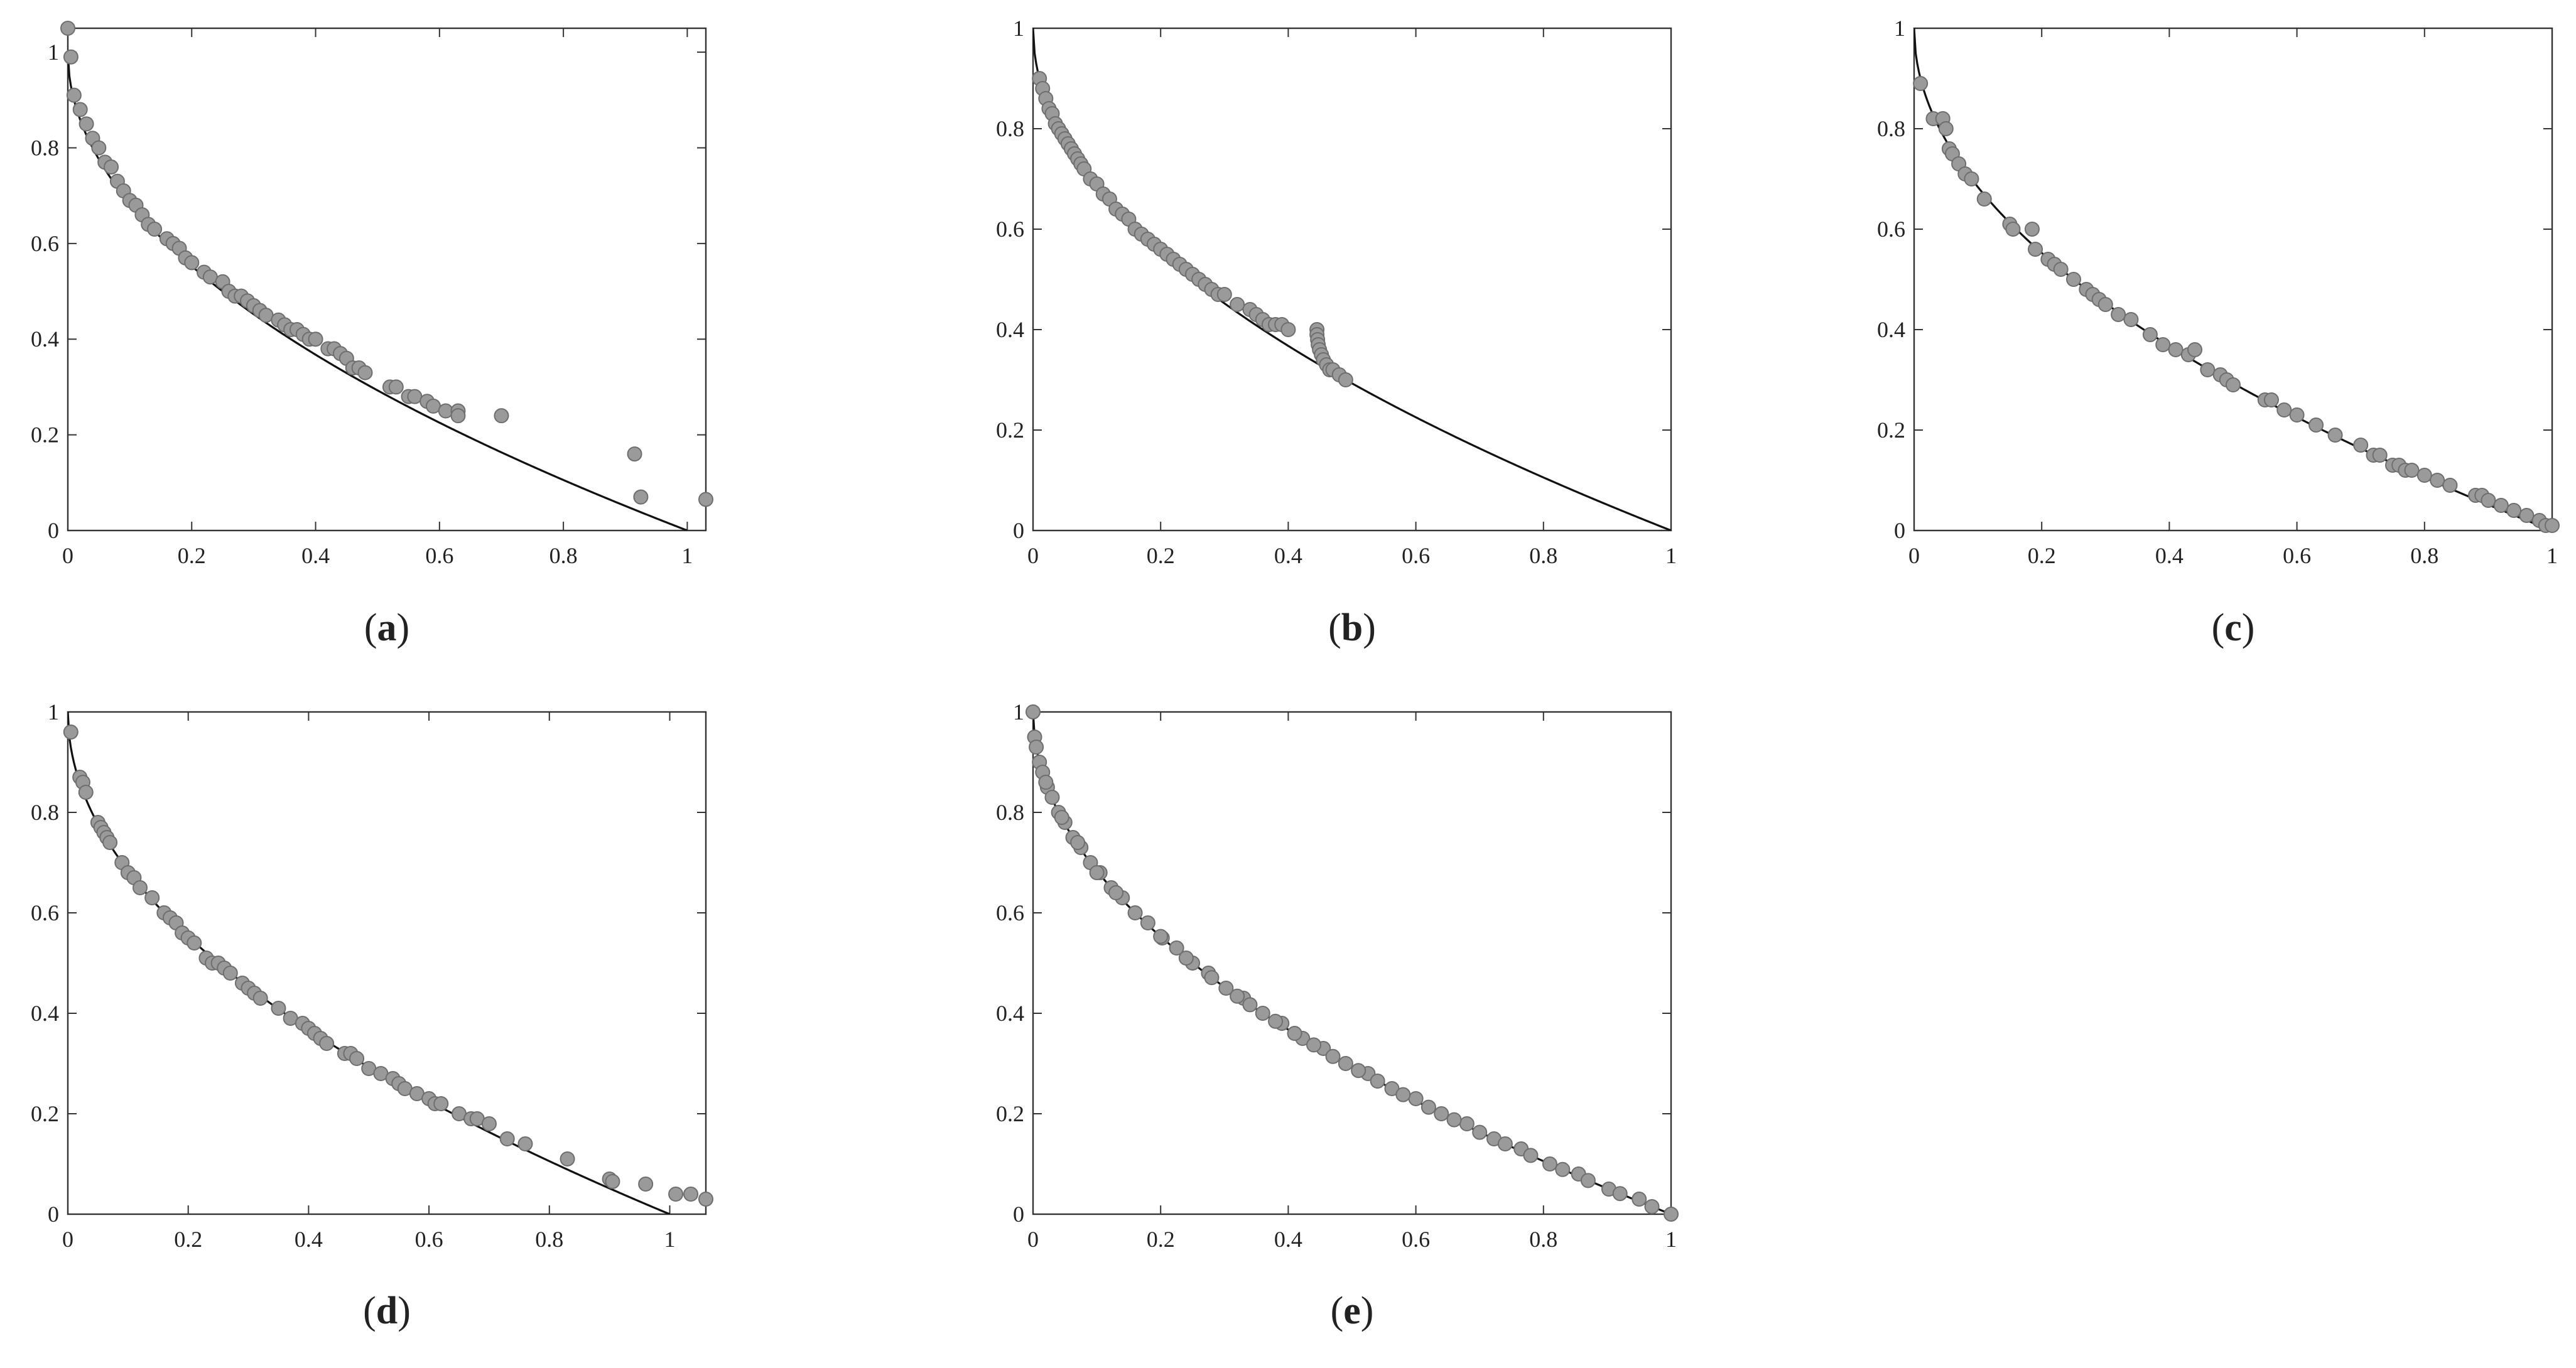  I want to click on x-tick-label: 0.2, so click(188, 1239).